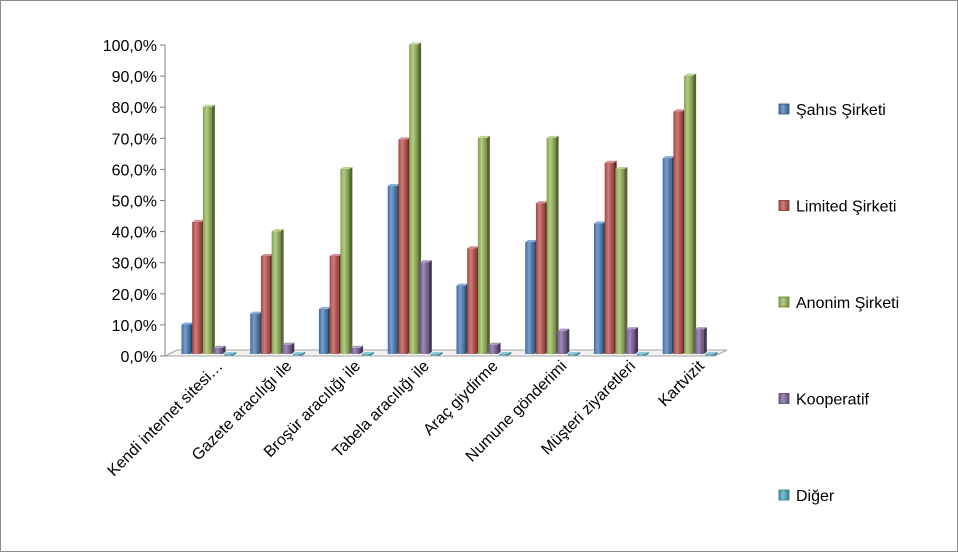 Image resolution: width=958 pixels, height=556 pixels. I want to click on y-tick-label: 100,0%, so click(130, 46).